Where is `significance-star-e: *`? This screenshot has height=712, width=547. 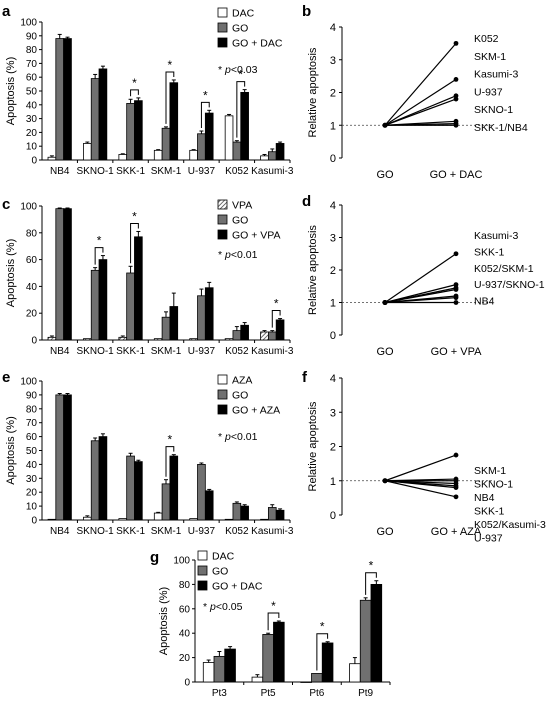 significance-star-e: * is located at coordinates (170, 440).